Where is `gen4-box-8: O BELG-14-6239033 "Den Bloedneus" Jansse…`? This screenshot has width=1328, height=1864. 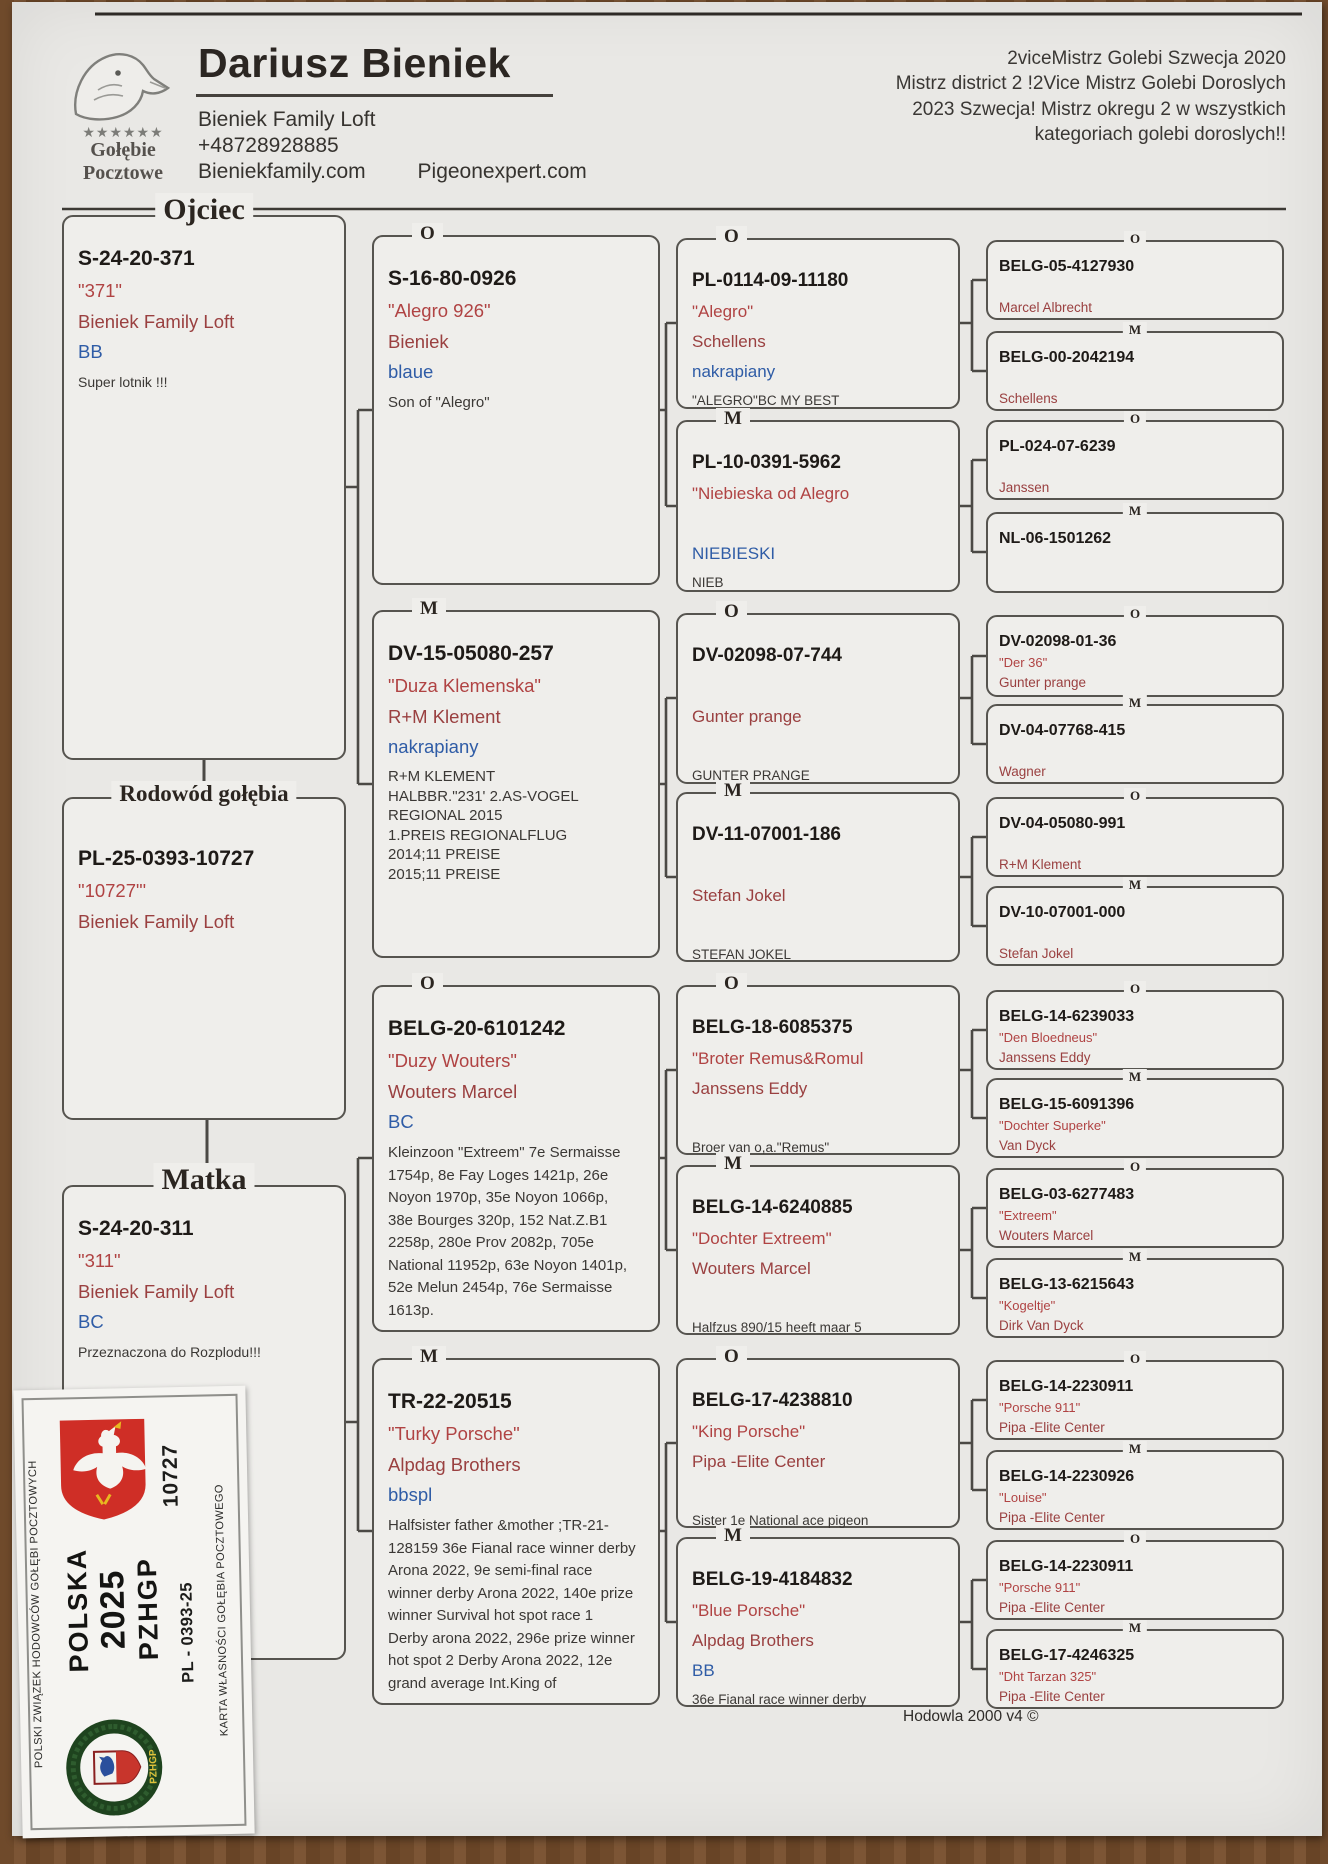
gen4-box-8: O BELG-14-6239033 "Den Bloedneus" Jansse… is located at coordinates (1135, 1025).